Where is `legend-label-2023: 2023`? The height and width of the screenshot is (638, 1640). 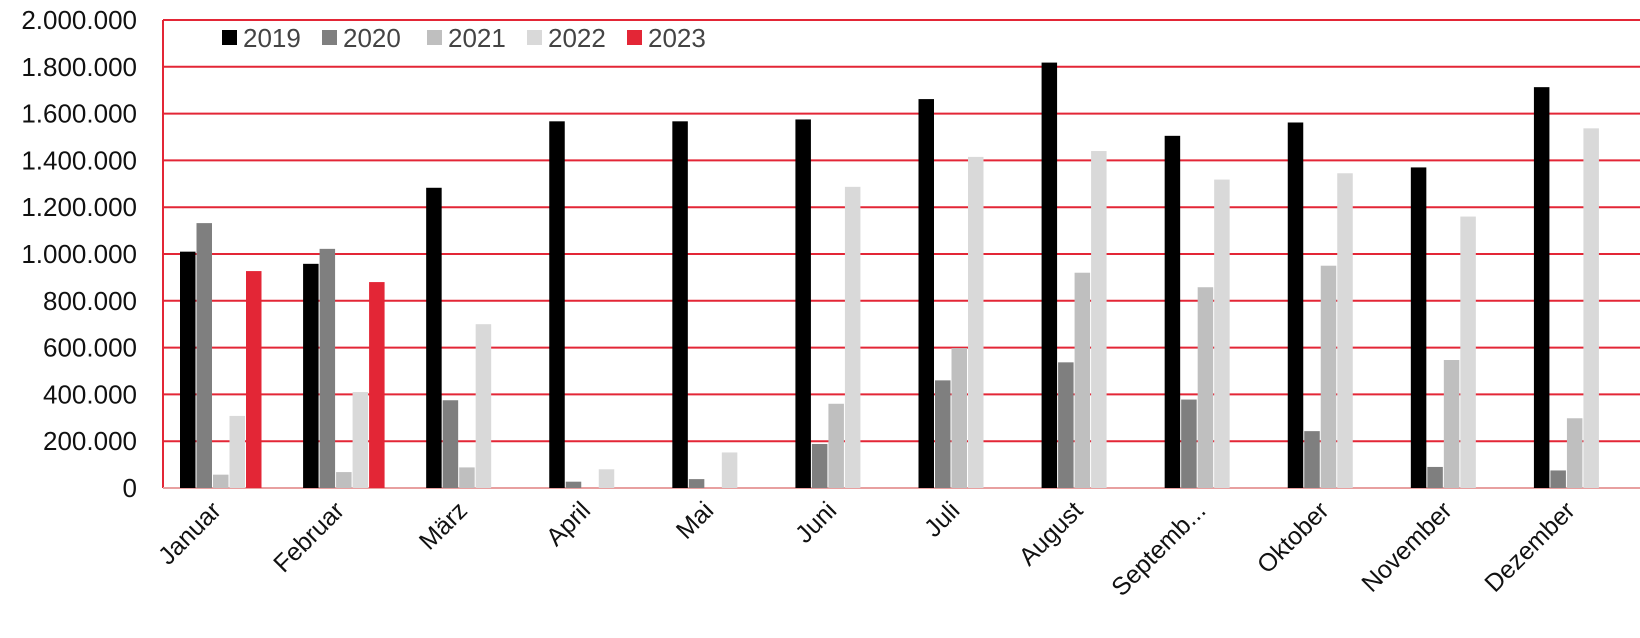
legend-label-2023: 2023 is located at coordinates (677, 38).